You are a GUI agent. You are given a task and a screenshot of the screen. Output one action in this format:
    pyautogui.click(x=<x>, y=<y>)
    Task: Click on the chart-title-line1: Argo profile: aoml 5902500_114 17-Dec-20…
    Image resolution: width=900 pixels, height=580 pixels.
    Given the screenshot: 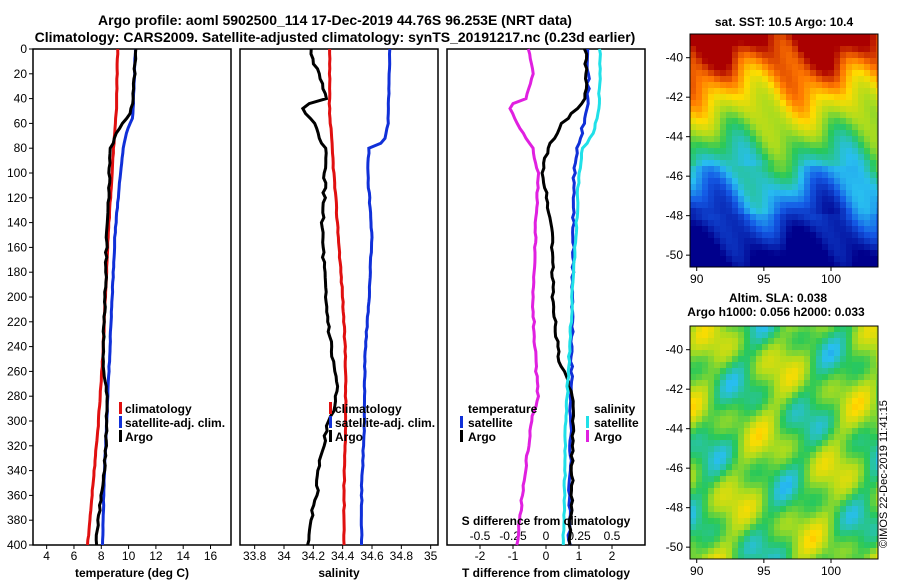 What is the action you would take?
    pyautogui.click(x=335, y=20)
    